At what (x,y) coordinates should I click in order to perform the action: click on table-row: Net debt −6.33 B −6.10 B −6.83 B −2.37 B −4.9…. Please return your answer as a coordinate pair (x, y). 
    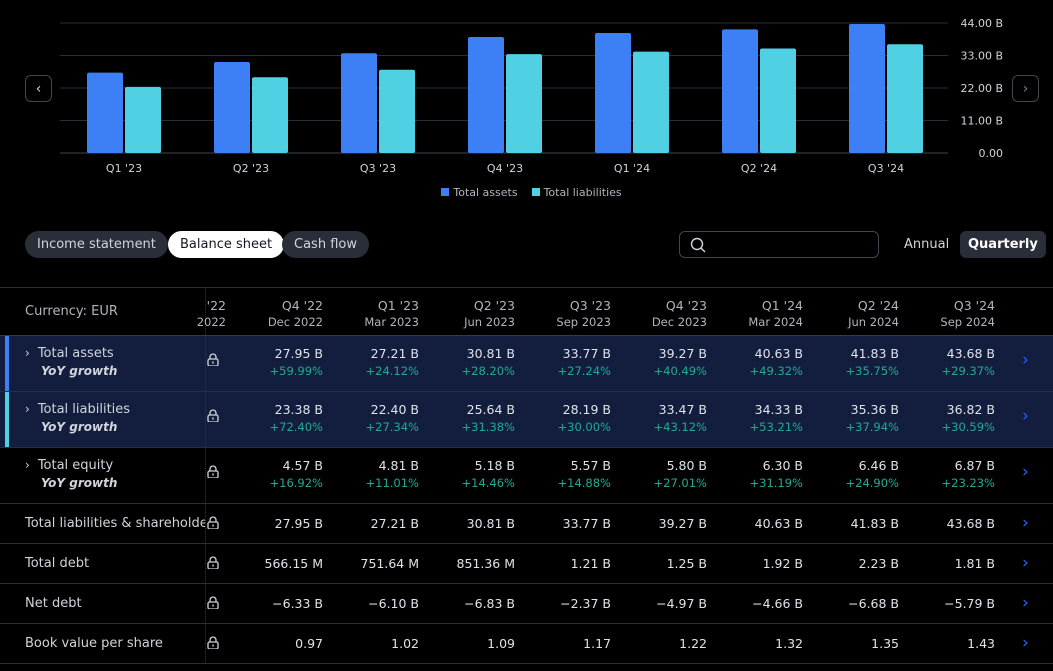
    Looking at the image, I should click on (526, 604).